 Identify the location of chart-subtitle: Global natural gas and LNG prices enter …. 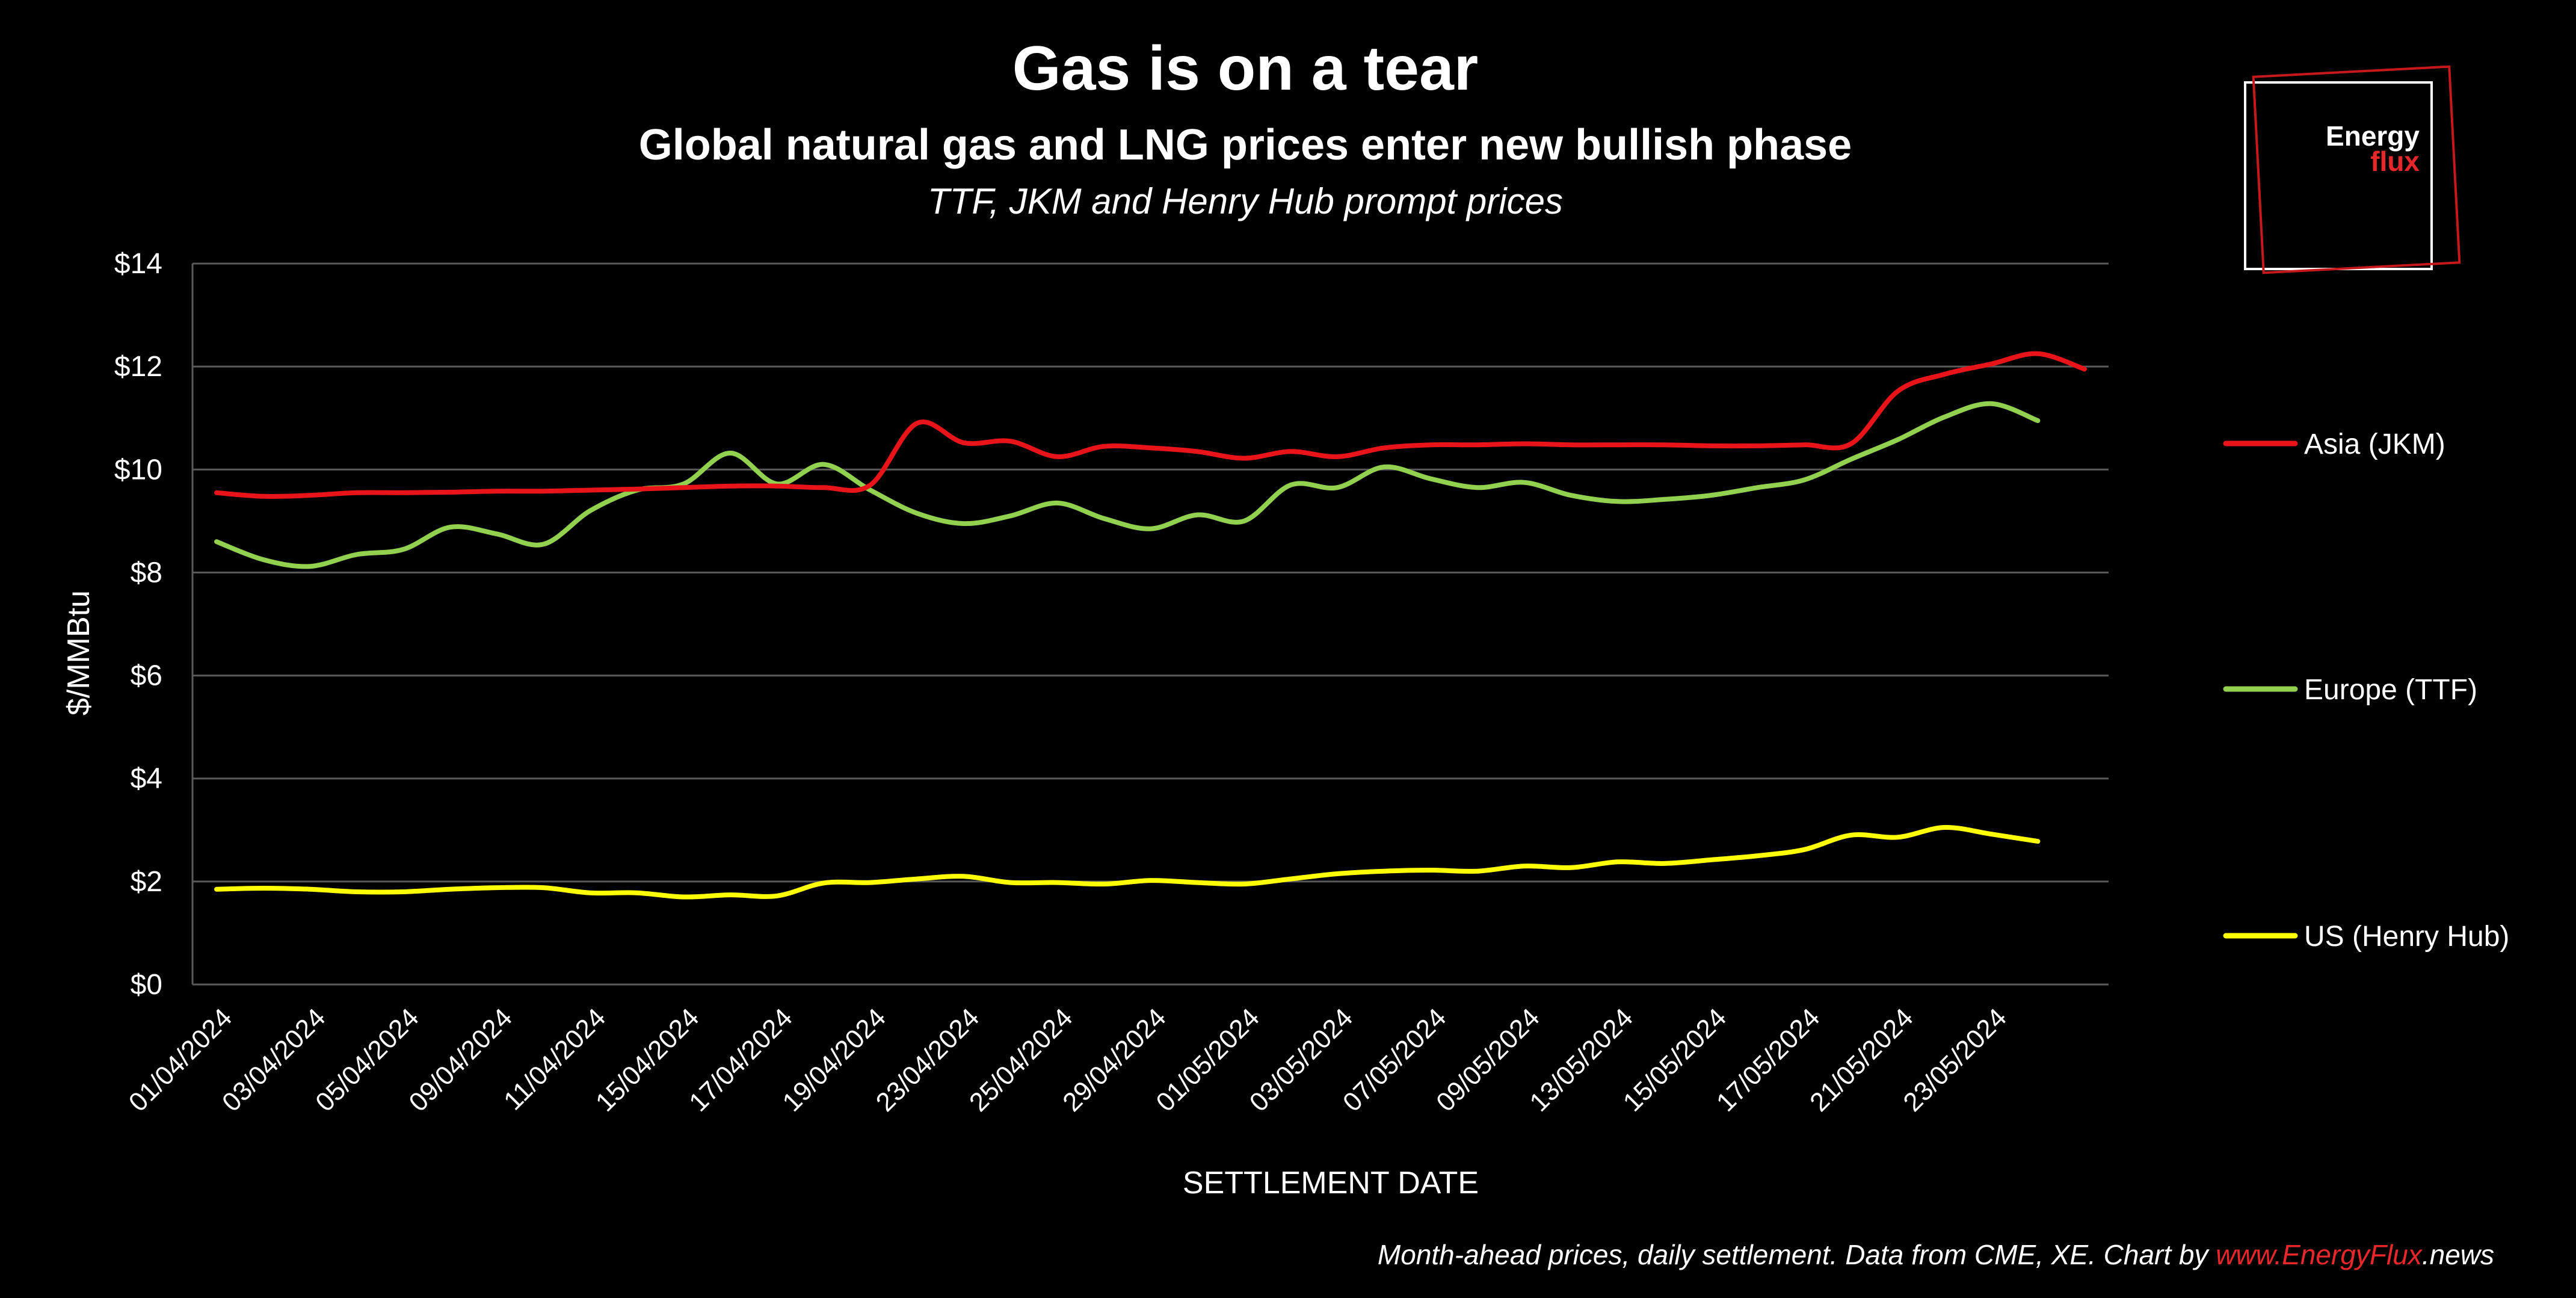
(1245, 145).